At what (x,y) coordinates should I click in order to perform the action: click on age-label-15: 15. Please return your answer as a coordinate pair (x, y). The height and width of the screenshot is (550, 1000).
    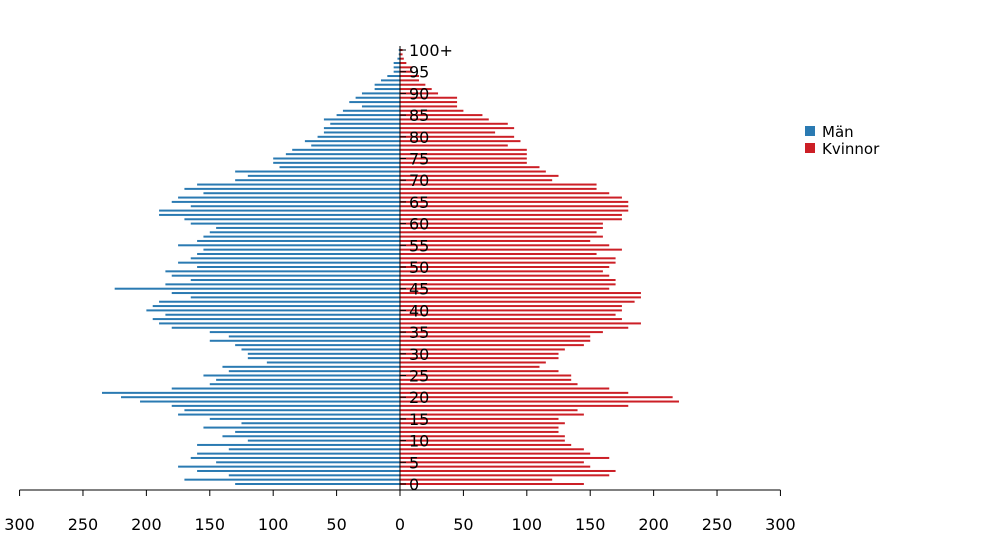
    Looking at the image, I should click on (419, 419).